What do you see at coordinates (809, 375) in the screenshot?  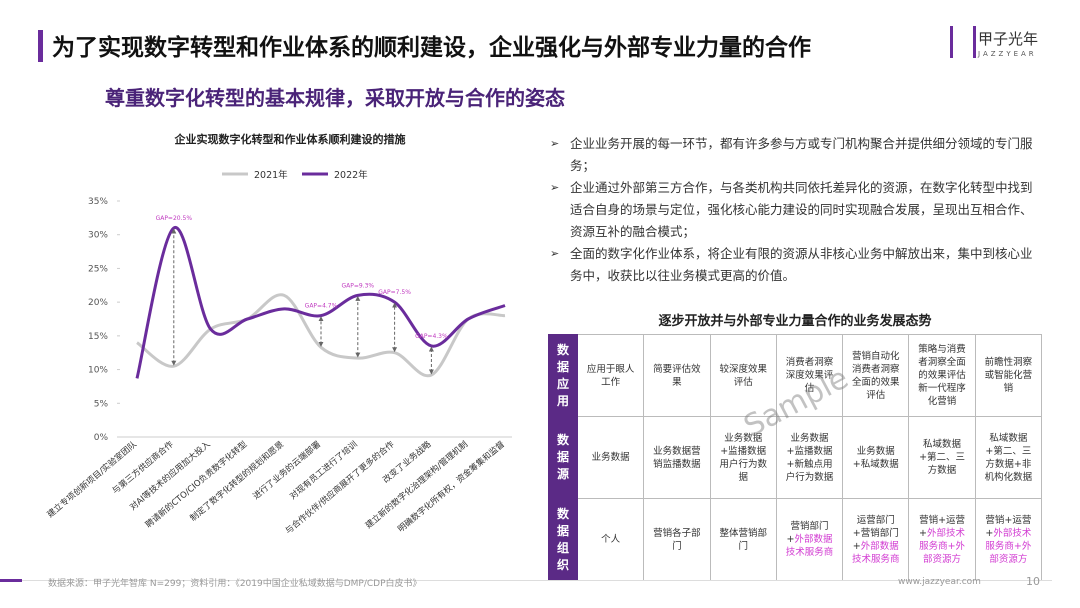 I see `table-cell: 消费者洞察深度效果评估` at bounding box center [809, 375].